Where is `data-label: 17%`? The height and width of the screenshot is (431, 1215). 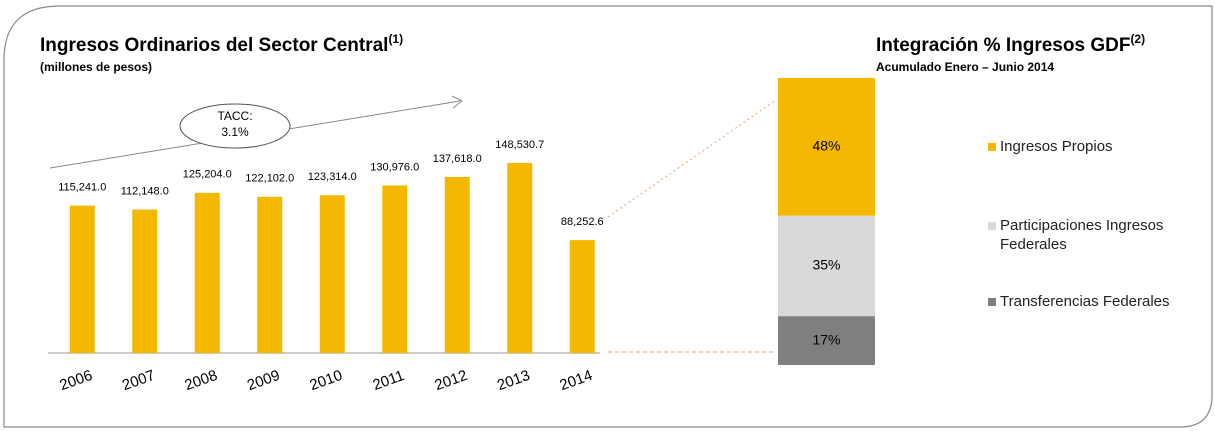
data-label: 17% is located at coordinates (826, 339).